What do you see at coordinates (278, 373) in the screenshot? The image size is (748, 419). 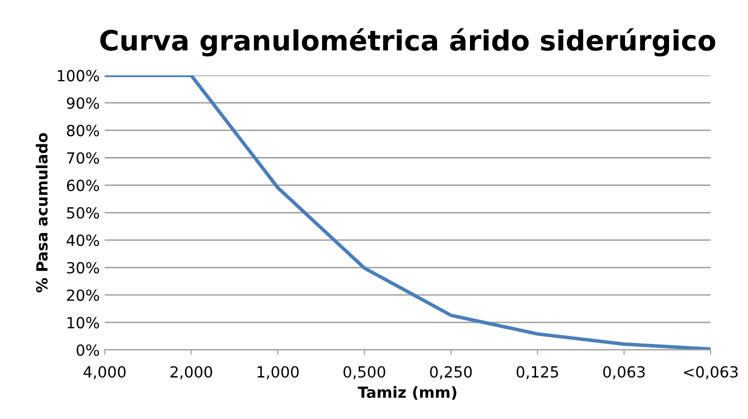 I see `x-tick-label: 1,000` at bounding box center [278, 373].